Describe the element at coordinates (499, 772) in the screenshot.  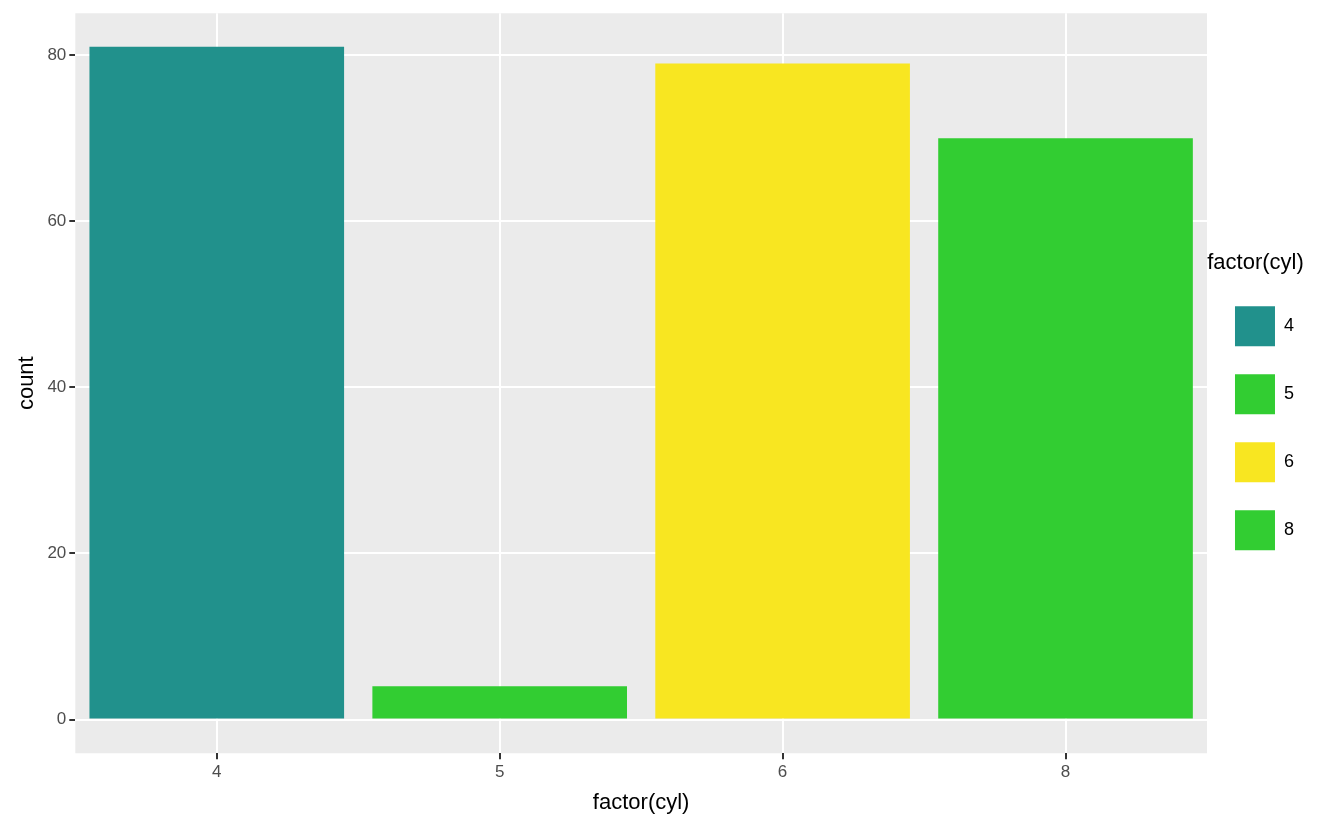
I see `x-tick-label: 5` at that location.